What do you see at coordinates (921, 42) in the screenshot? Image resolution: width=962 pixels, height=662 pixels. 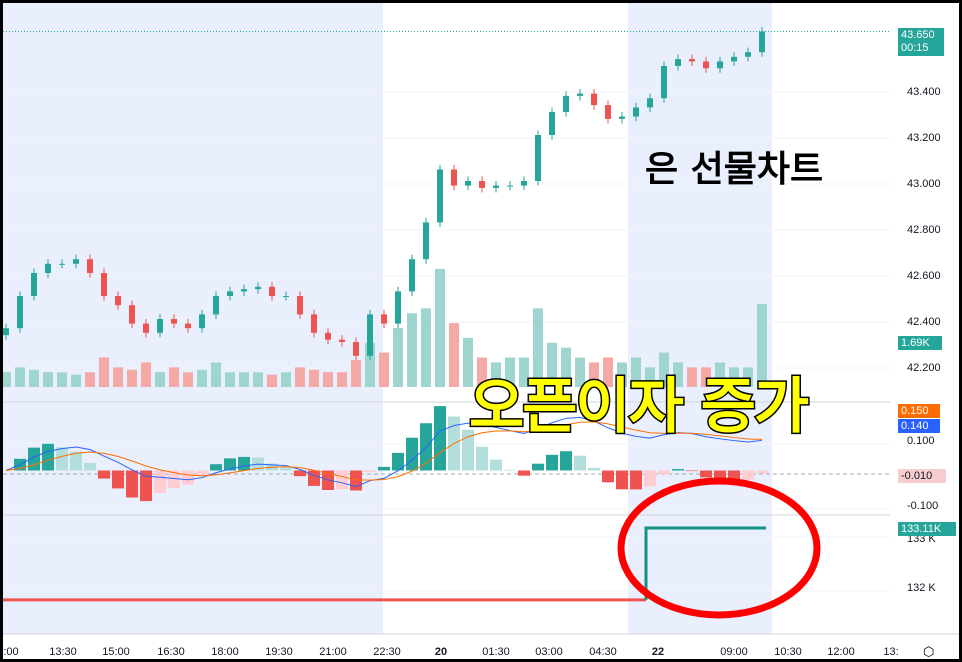 I see `last-price-tag: 43.650 00:15` at bounding box center [921, 42].